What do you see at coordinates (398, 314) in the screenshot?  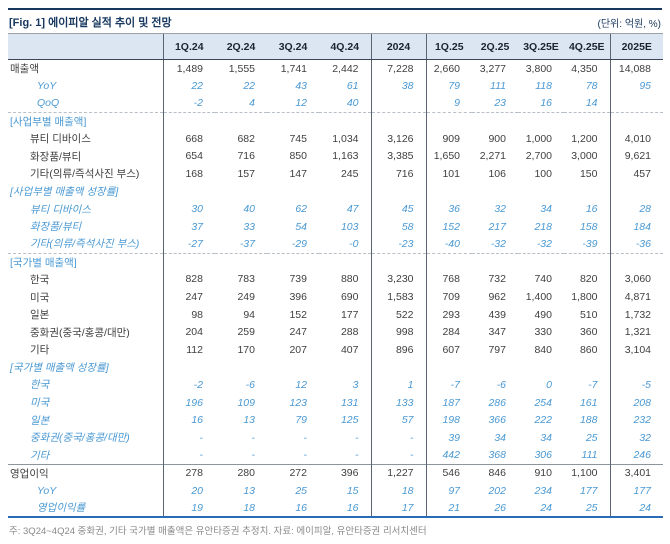 I see `cell-value: 522` at bounding box center [398, 314].